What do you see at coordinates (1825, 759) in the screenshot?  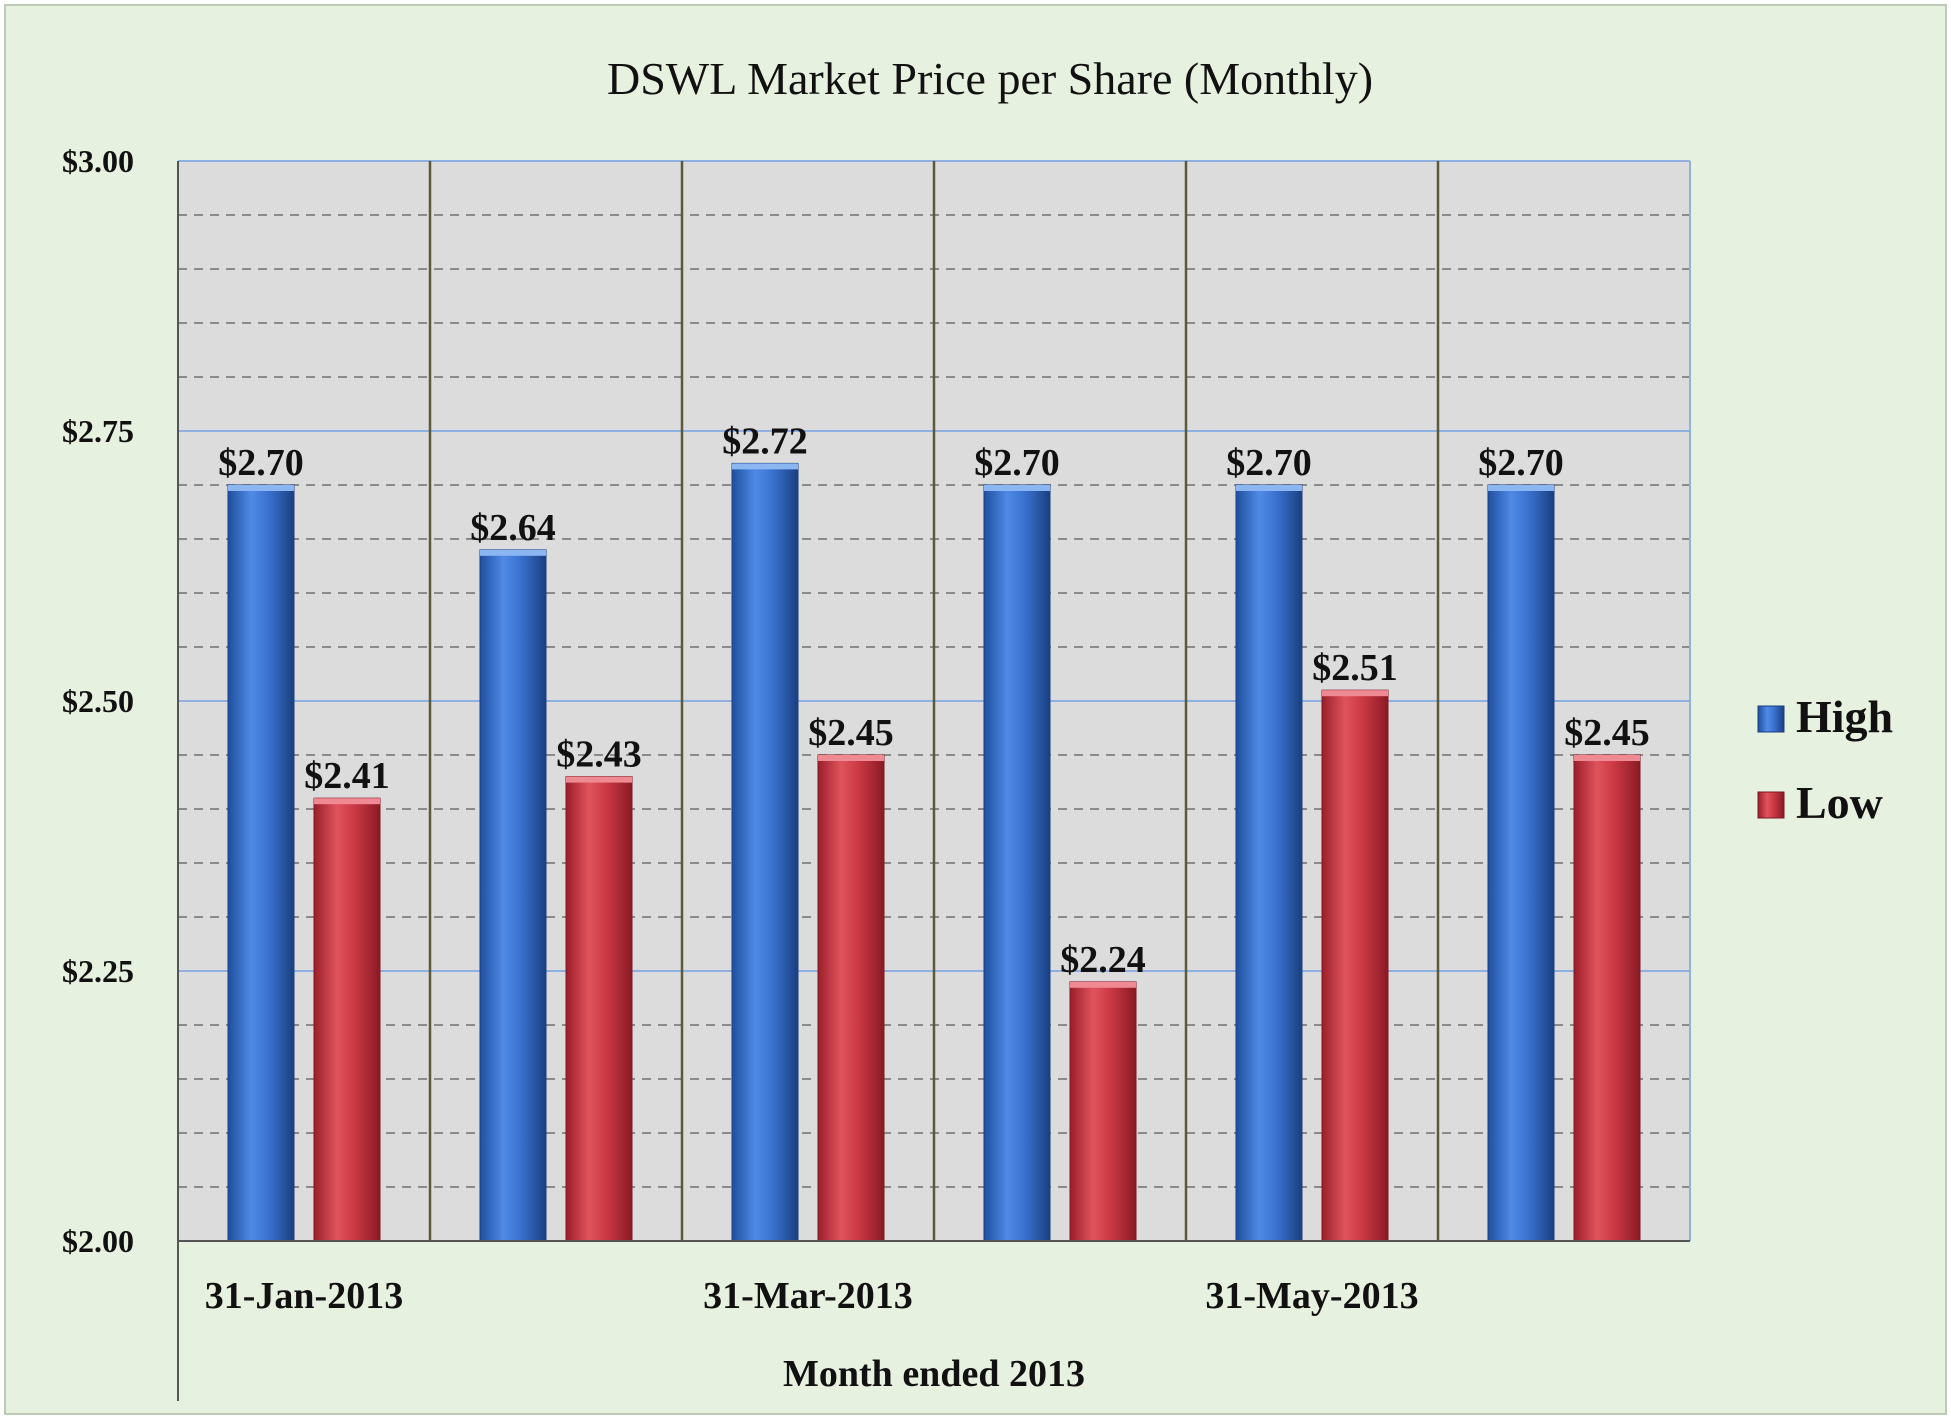 I see `legend: High Low` at bounding box center [1825, 759].